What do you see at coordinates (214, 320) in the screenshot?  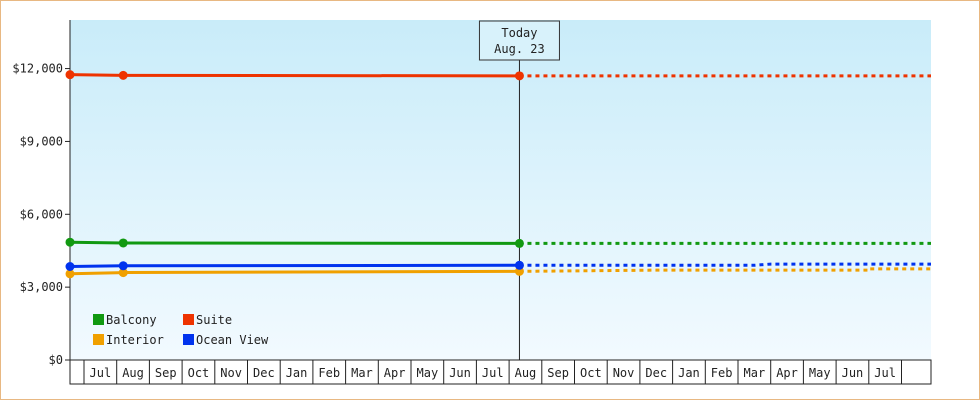 I see `suite-legend-label: Suite` at bounding box center [214, 320].